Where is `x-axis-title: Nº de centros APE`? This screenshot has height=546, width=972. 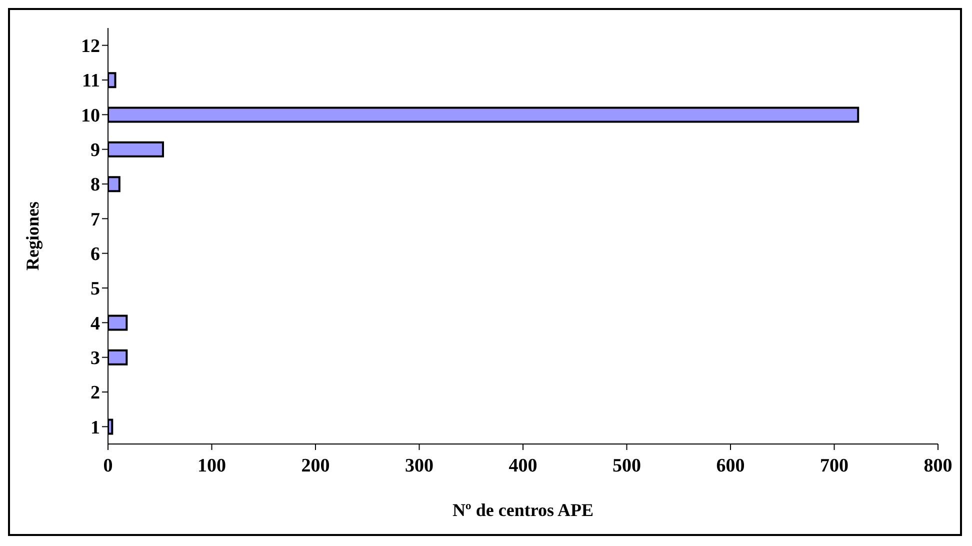 x-axis-title: Nº de centros APE is located at coordinates (523, 510).